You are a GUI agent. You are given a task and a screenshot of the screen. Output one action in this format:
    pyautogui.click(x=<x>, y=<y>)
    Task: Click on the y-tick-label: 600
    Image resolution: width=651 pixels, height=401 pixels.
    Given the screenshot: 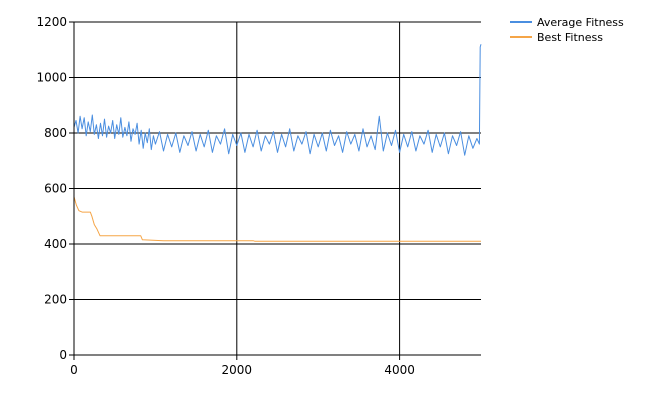 What is the action you would take?
    pyautogui.click(x=55, y=189)
    